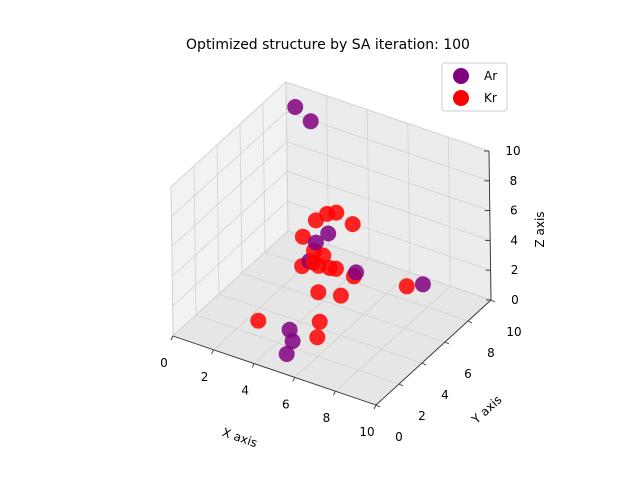 The width and height of the screenshot is (640, 480). What do you see at coordinates (366, 432) in the screenshot?
I see `x-tick-label: 10` at bounding box center [366, 432].